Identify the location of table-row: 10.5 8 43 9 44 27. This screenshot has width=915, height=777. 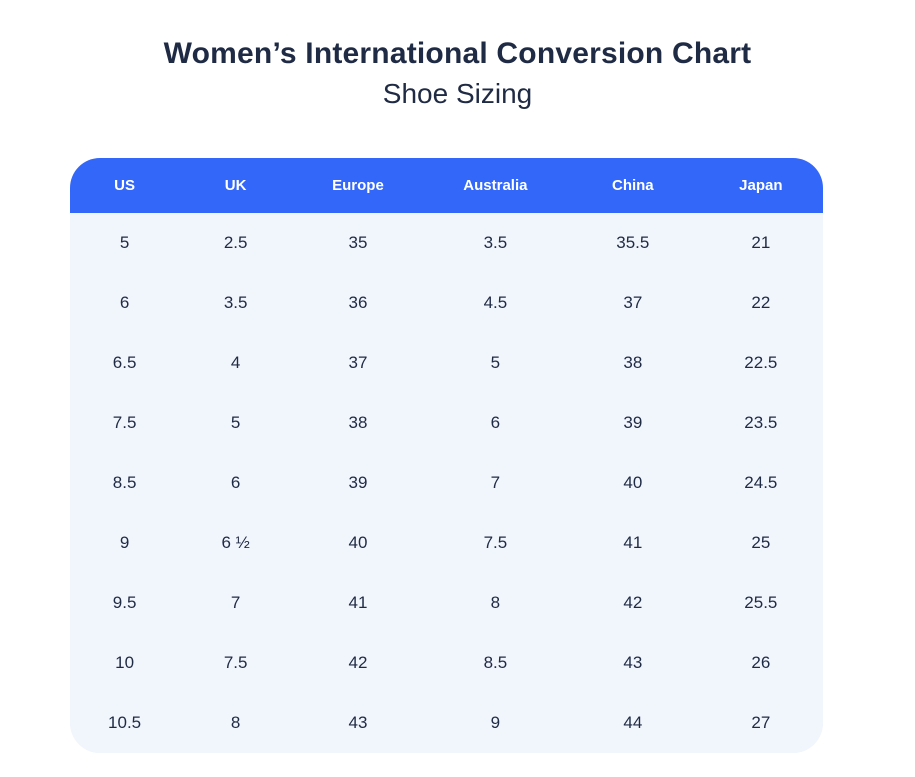
(446, 723).